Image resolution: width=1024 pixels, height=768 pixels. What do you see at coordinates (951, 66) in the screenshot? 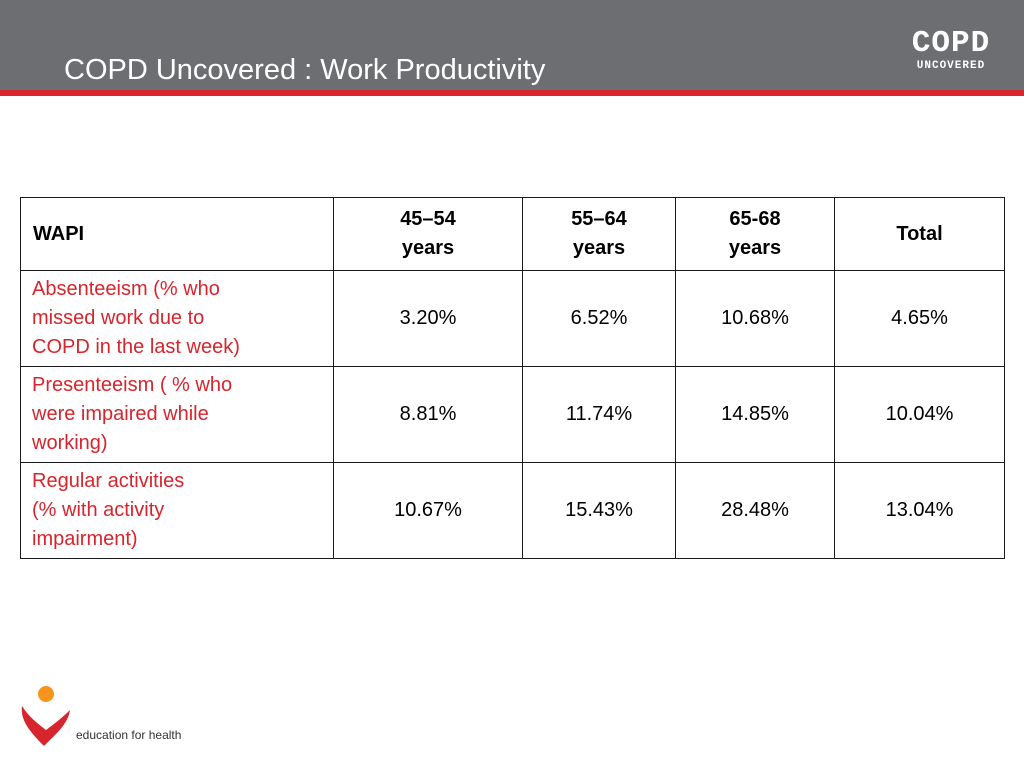
I see `brand-logo-sub: UNCOVERED` at bounding box center [951, 66].